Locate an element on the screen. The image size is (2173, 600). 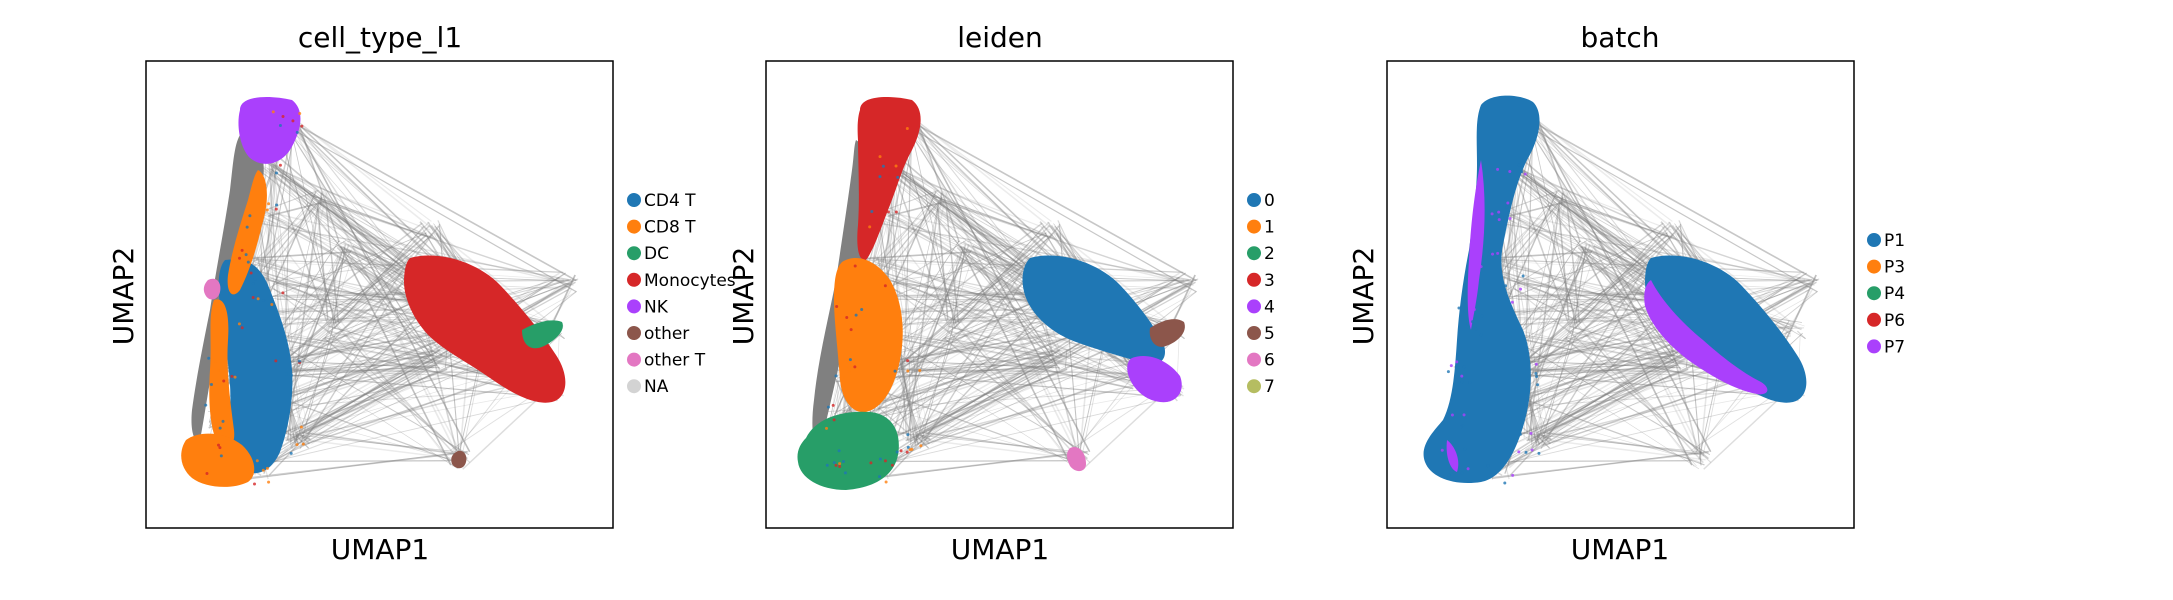
legend-label: 7 is located at coordinates (1269, 387).